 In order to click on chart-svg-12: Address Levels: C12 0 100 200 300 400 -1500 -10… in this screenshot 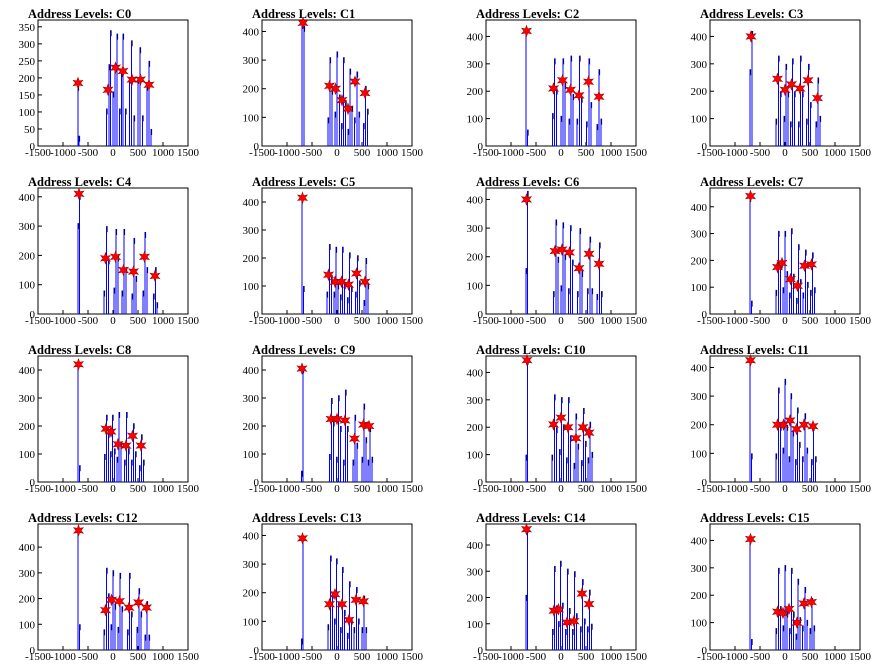, I will do `click(109, 587)`.